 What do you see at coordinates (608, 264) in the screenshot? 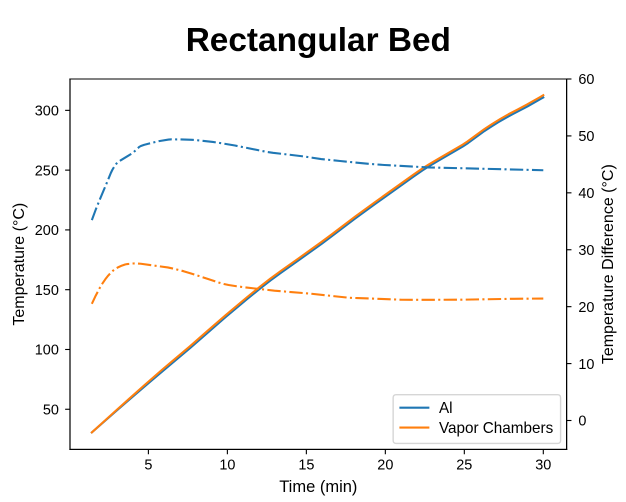
I see `svg-text: Temperature Difference (°C)` at bounding box center [608, 264].